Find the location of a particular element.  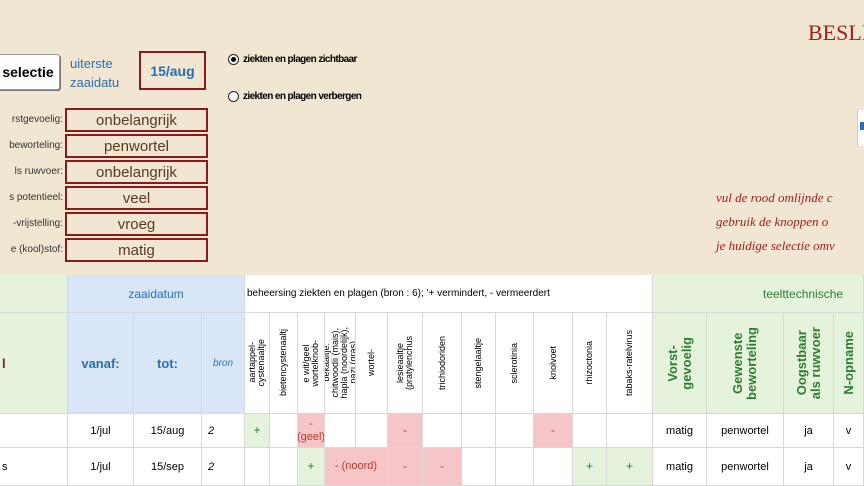

teelt-column-header: Gewenste beworteling is located at coordinates (745, 363).